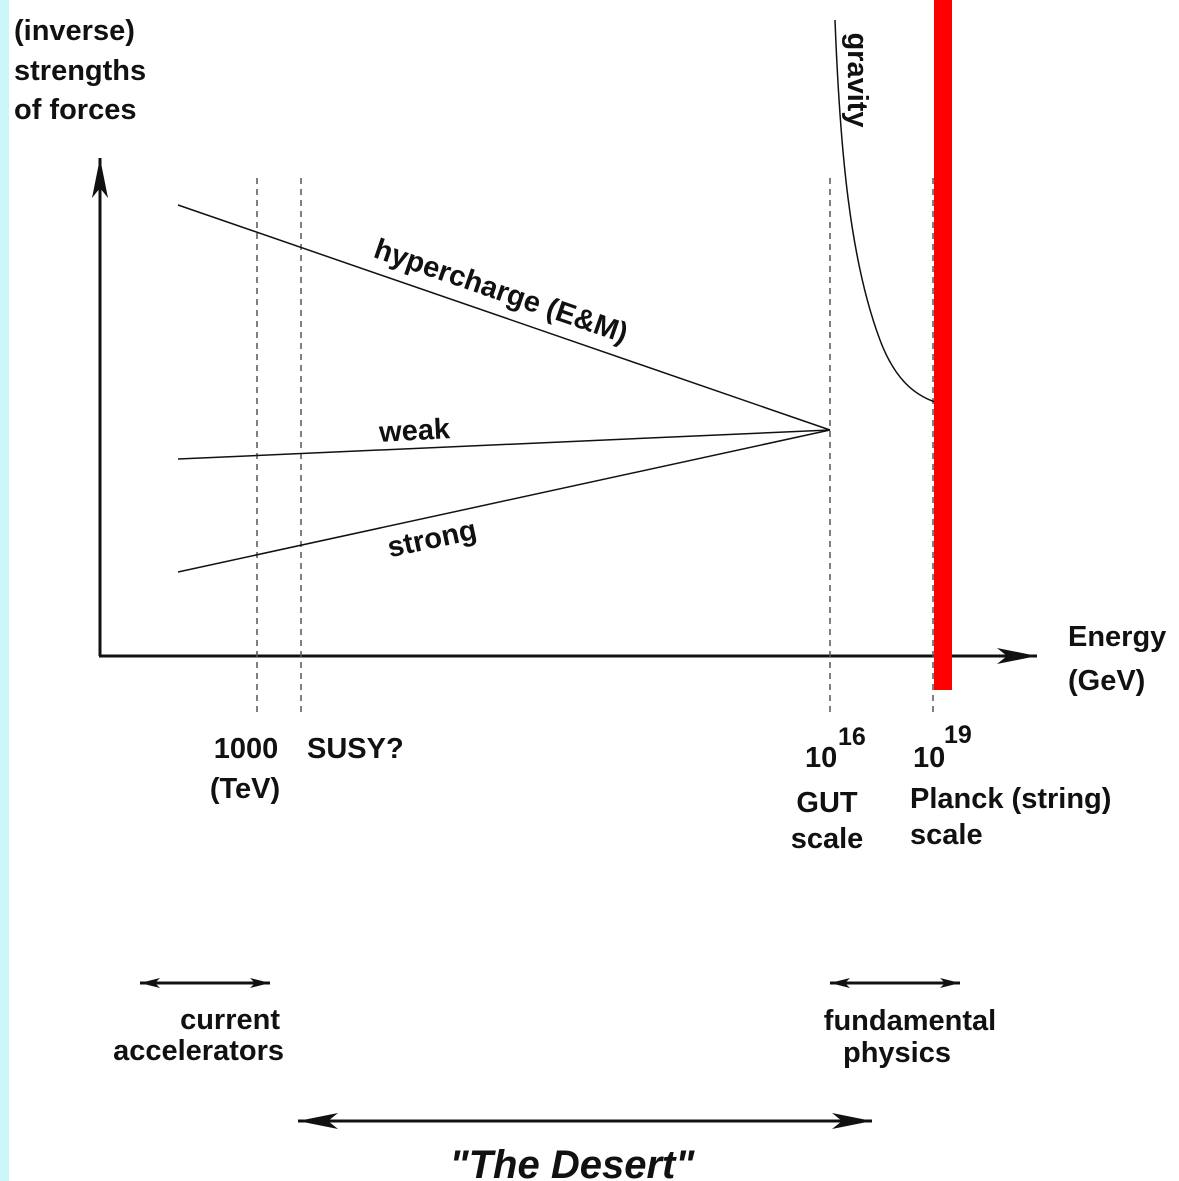 The image size is (1179, 1181). I want to click on label-line: strengths, so click(80, 71).